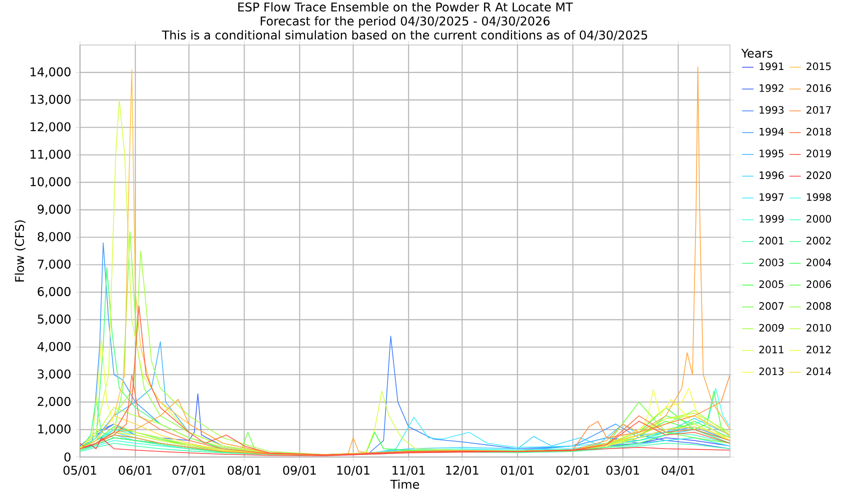  Describe the element at coordinates (54, 374) in the screenshot. I see `y-tick-label: 3,000` at that location.